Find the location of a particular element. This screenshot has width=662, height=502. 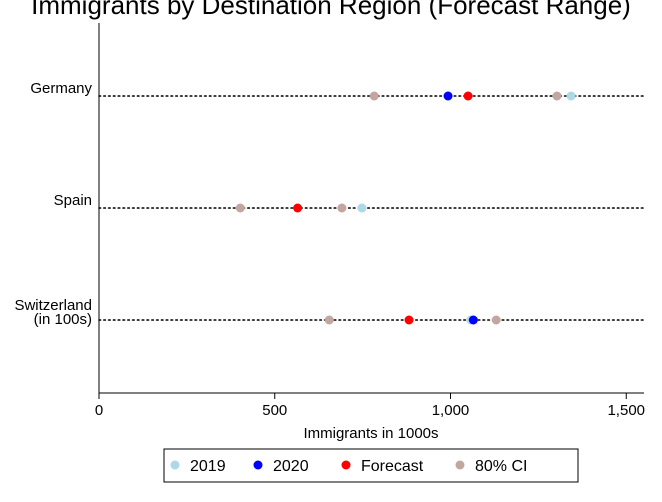

legend-label-2019: 2019 is located at coordinates (208, 466).